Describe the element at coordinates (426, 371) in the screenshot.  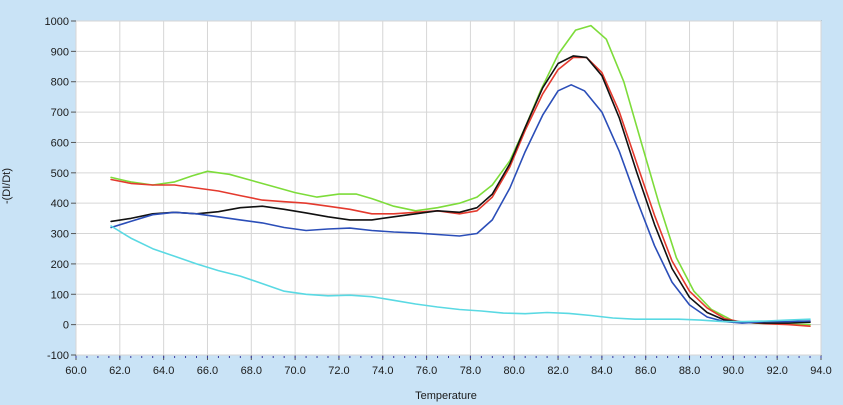
I see `x-tick-label: 76.0` at that location.